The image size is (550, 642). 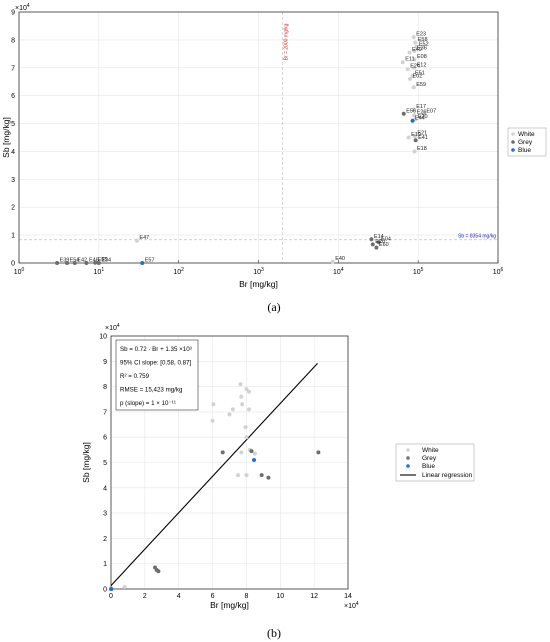 What do you see at coordinates (13, 208) in the screenshot?
I see `y-tick-label-a: 2` at bounding box center [13, 208].